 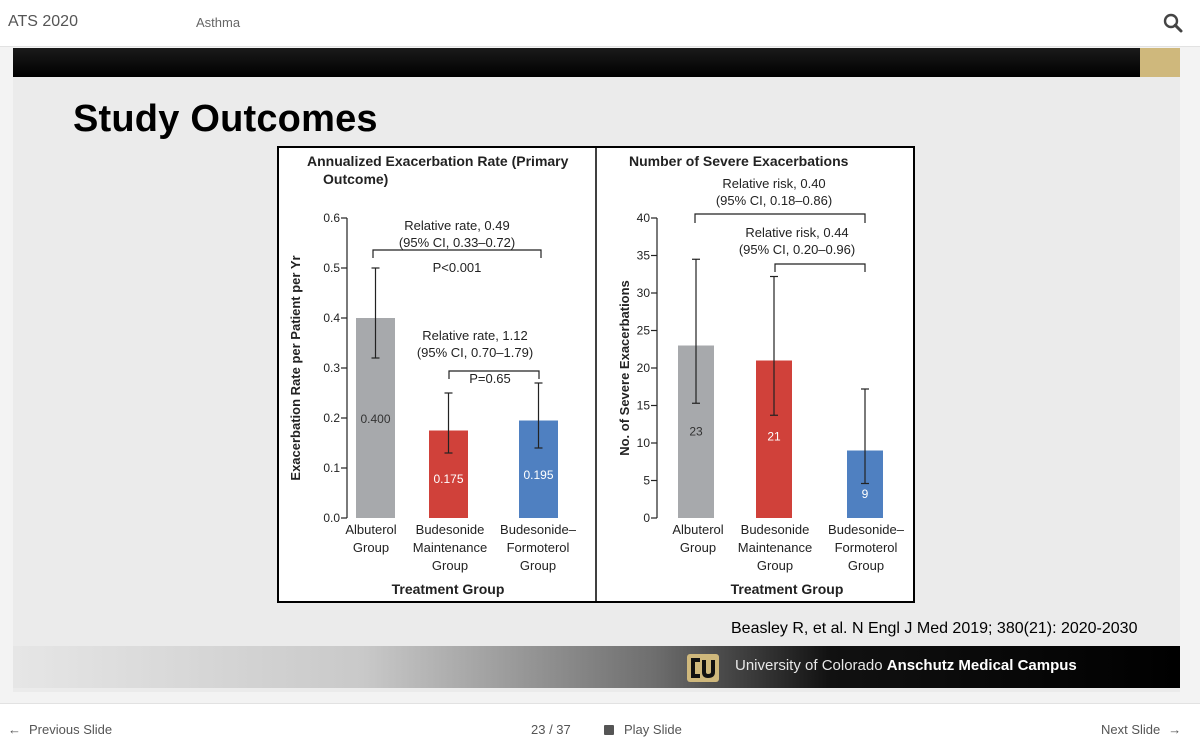 What do you see at coordinates (774, 437) in the screenshot?
I see `bar-value-label: 21` at bounding box center [774, 437].